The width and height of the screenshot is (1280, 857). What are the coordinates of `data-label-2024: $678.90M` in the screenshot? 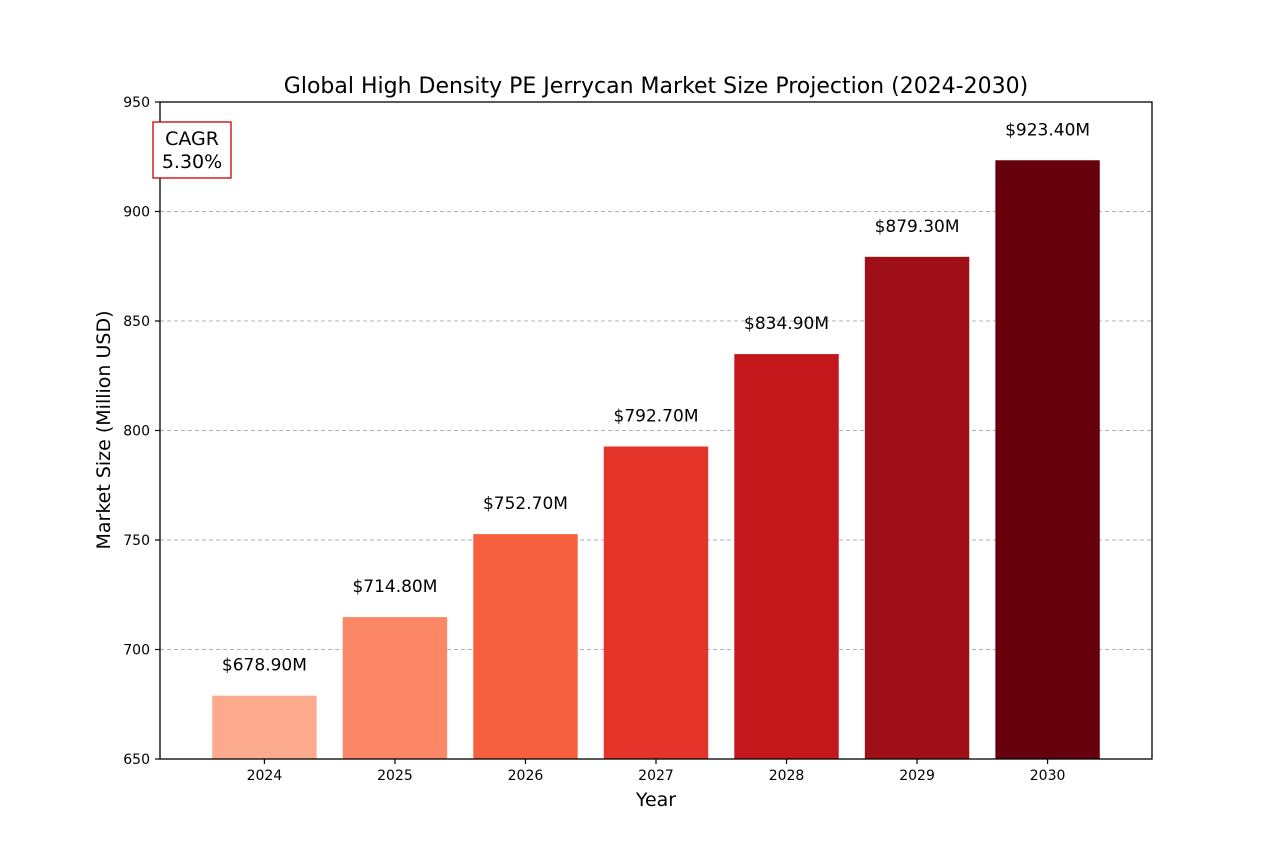 It's located at (264, 666).